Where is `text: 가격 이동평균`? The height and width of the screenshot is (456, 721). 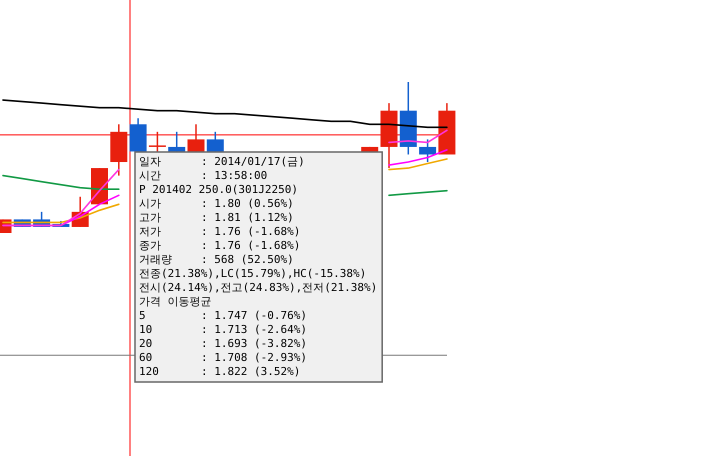
text: 가격 이동평균 is located at coordinates (175, 301).